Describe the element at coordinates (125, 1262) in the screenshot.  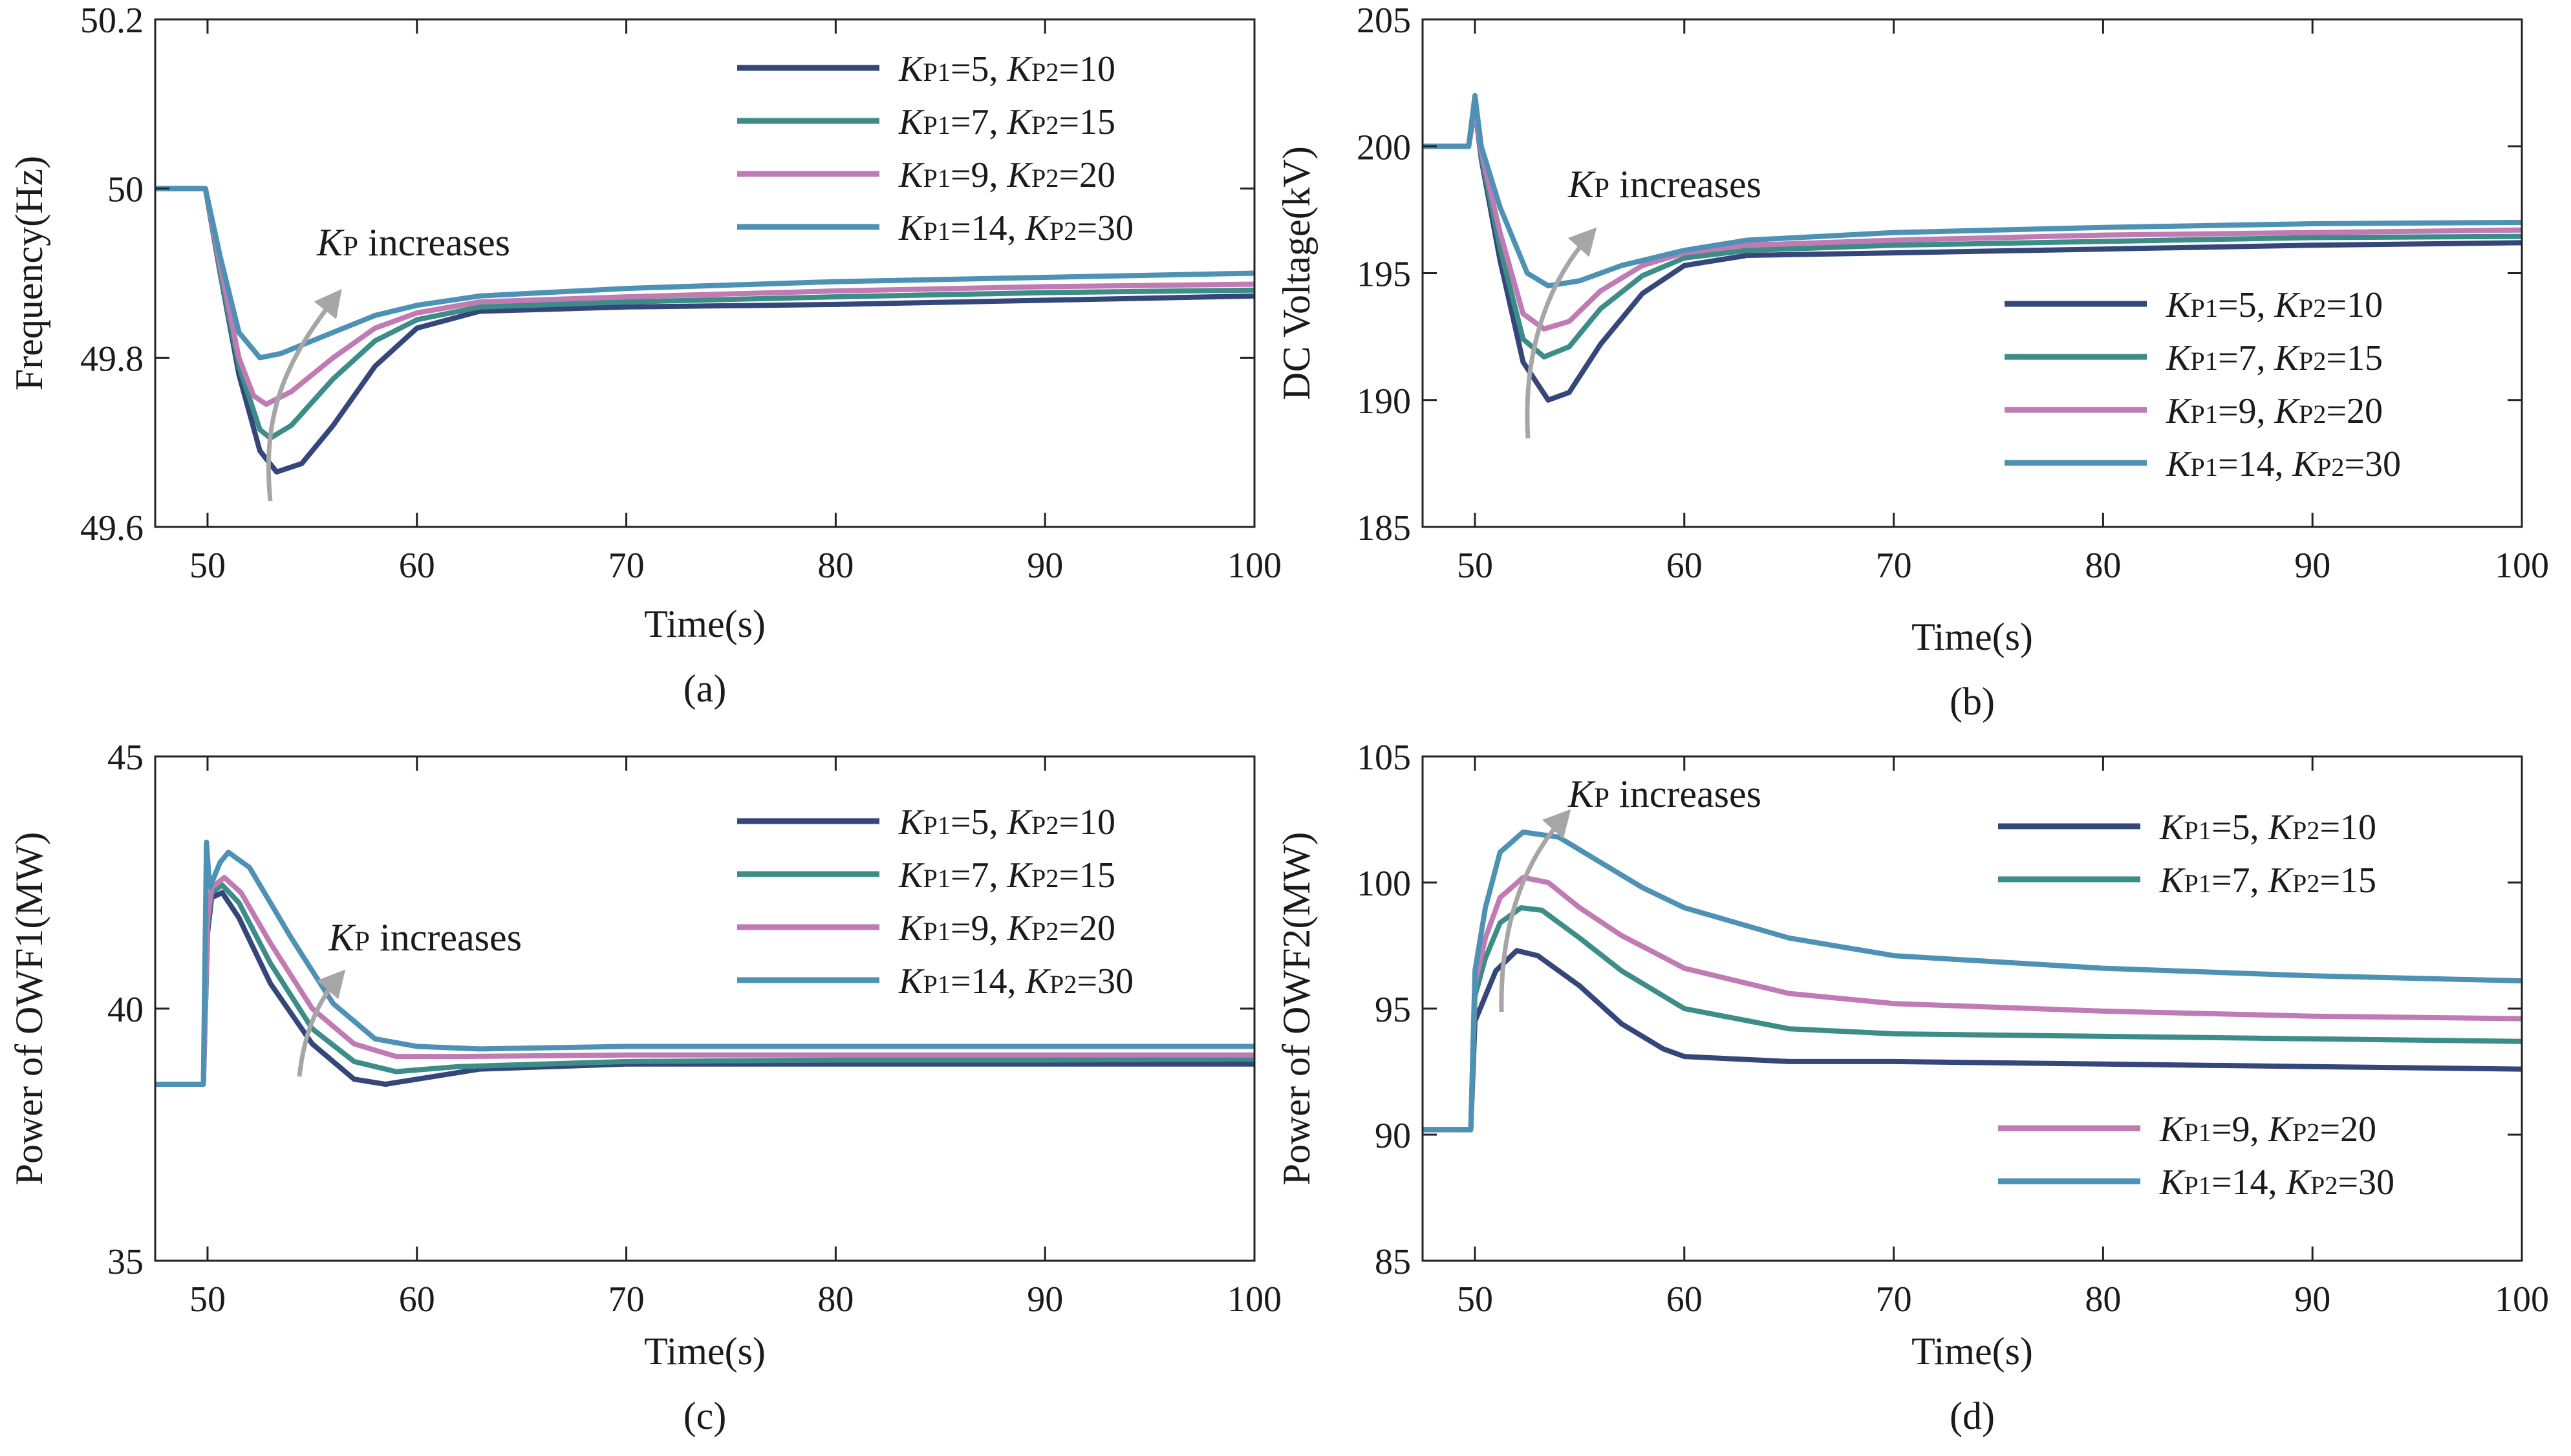
I see `y-tick-label: 35` at that location.